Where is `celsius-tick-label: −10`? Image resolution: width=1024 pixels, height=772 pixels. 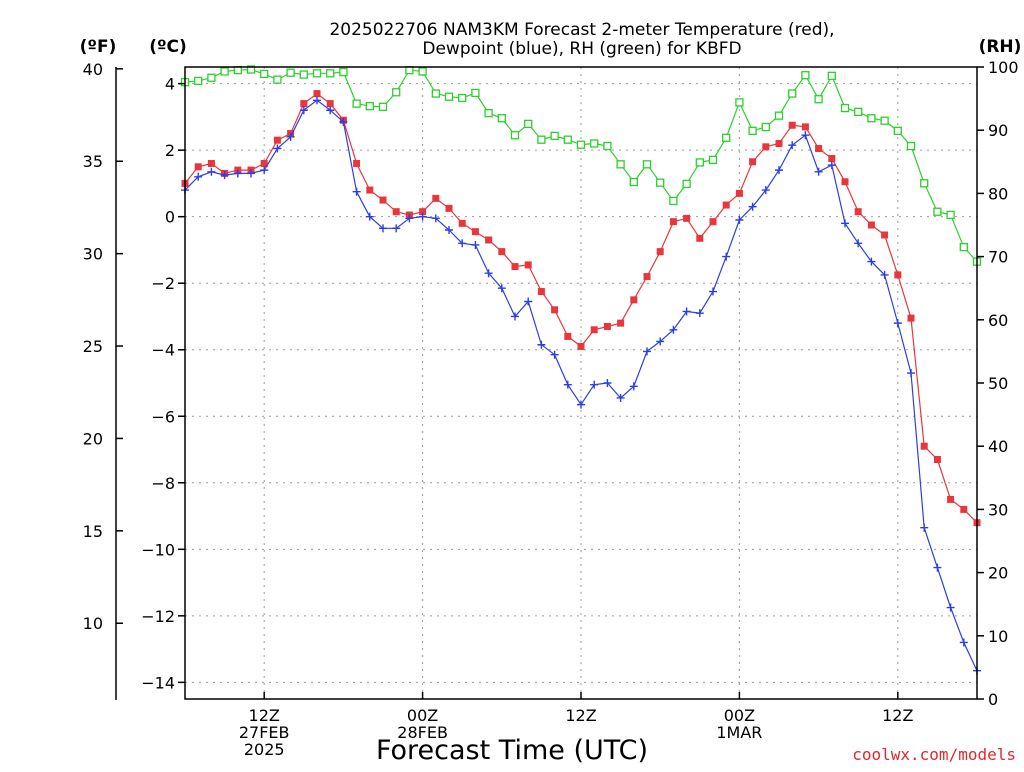 celsius-tick-label: −10 is located at coordinates (158, 549).